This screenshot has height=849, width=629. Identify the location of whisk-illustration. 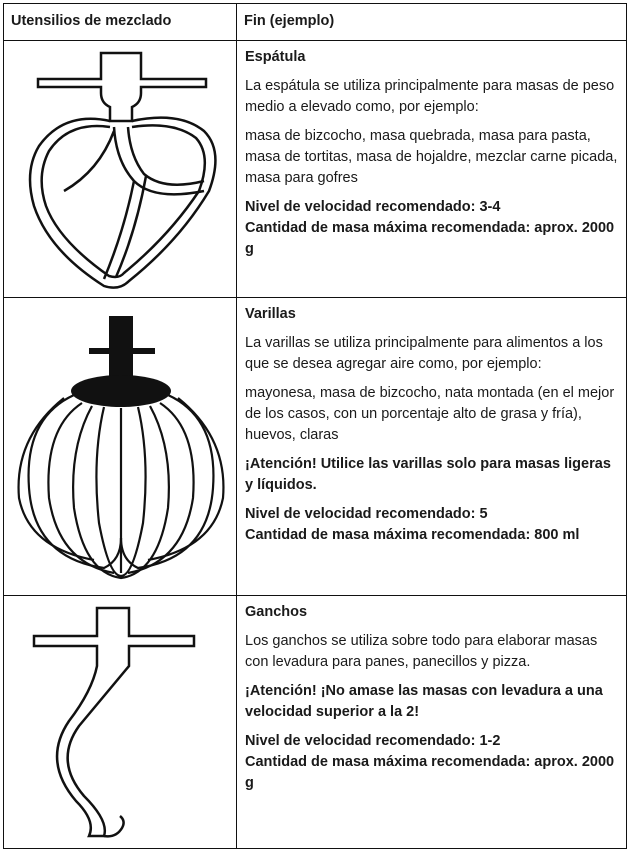
(121, 448).